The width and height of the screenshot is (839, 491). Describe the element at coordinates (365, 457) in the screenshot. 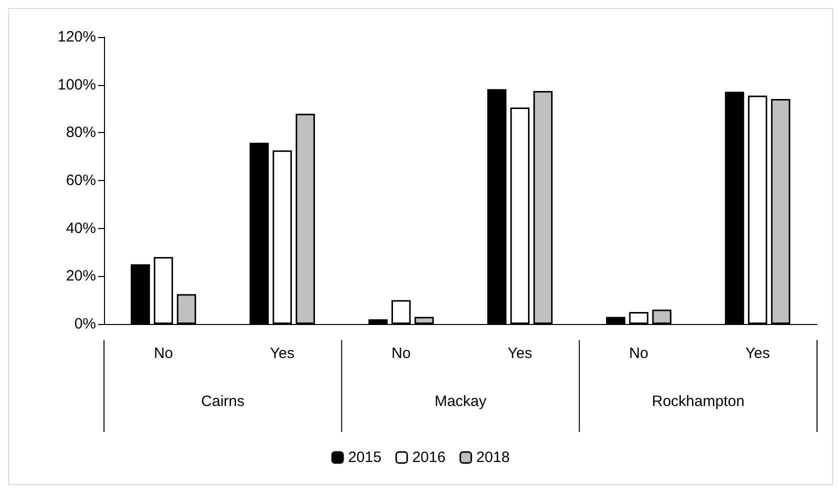

I see `legend-label: 2015` at that location.